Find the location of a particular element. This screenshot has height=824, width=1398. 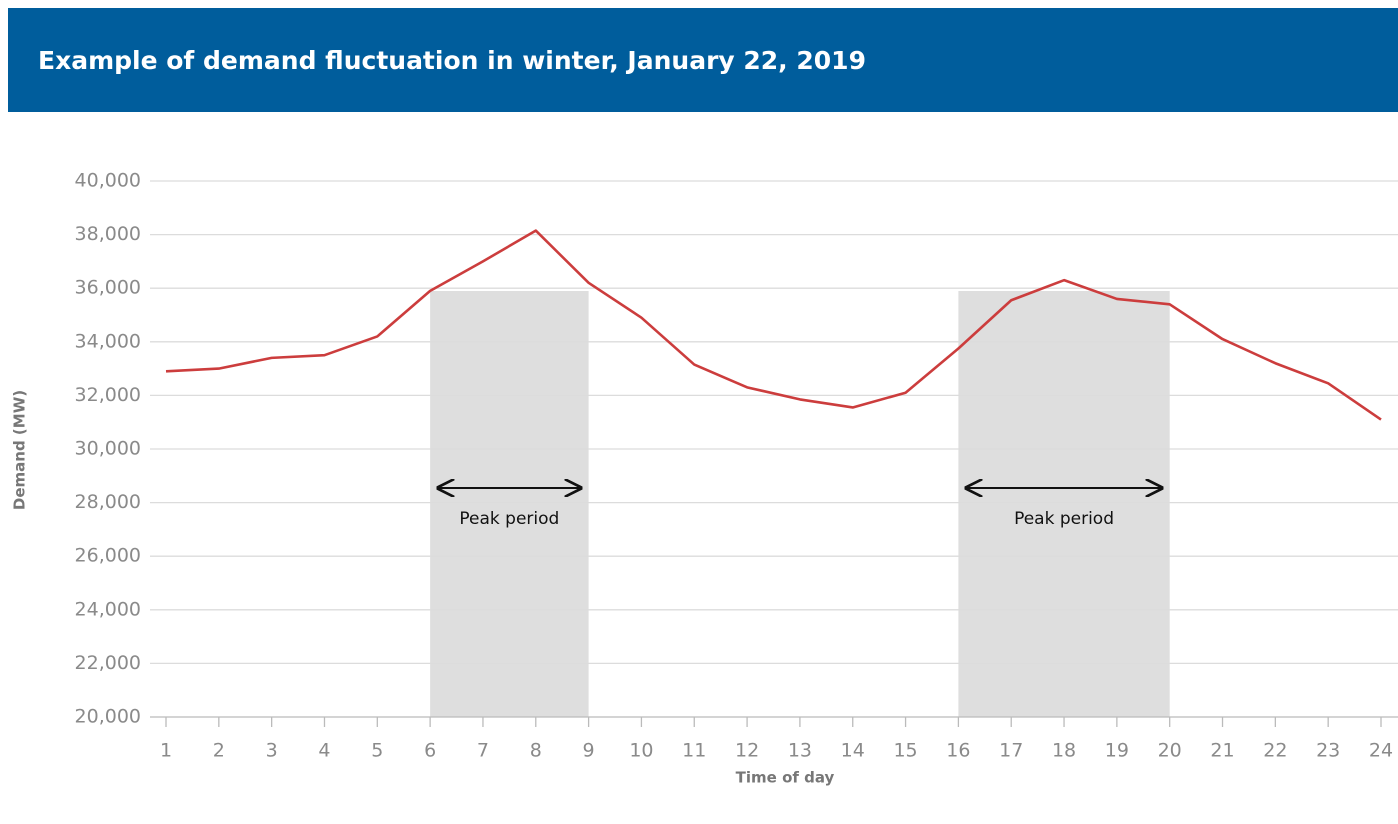

y-tick-label: 24,000 is located at coordinates (108, 609).